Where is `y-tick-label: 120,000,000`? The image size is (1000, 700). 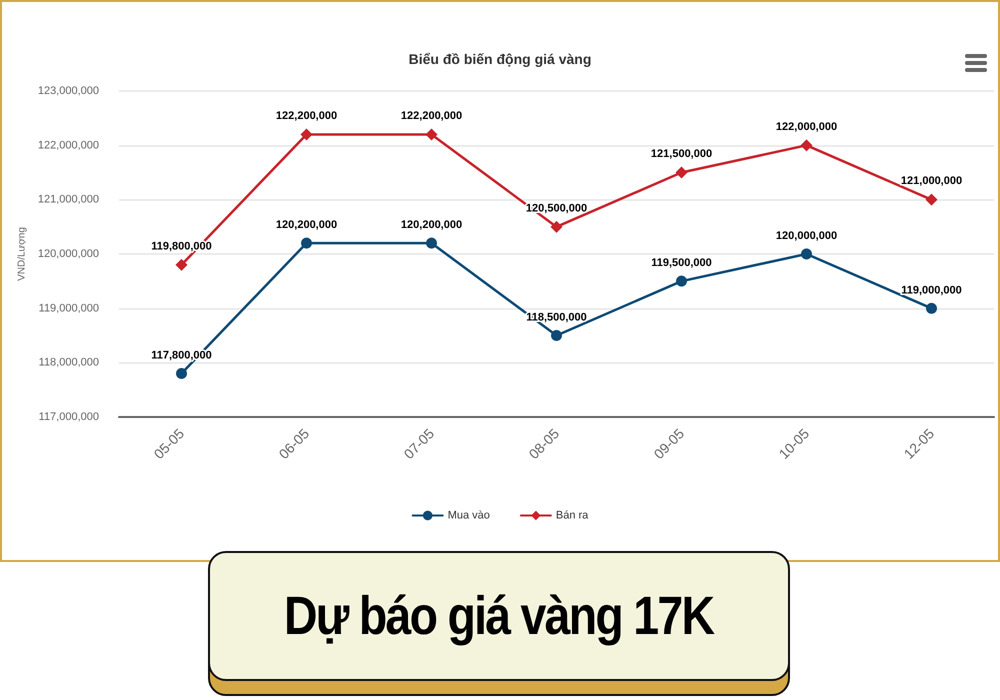
y-tick-label: 120,000,000 is located at coordinates (68, 254).